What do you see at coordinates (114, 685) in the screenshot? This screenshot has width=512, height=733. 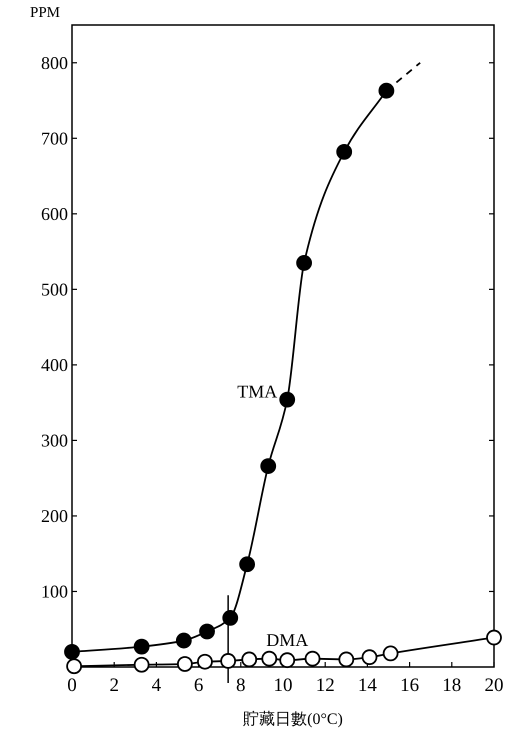 I see `x-tick-label: 2` at bounding box center [114, 685].